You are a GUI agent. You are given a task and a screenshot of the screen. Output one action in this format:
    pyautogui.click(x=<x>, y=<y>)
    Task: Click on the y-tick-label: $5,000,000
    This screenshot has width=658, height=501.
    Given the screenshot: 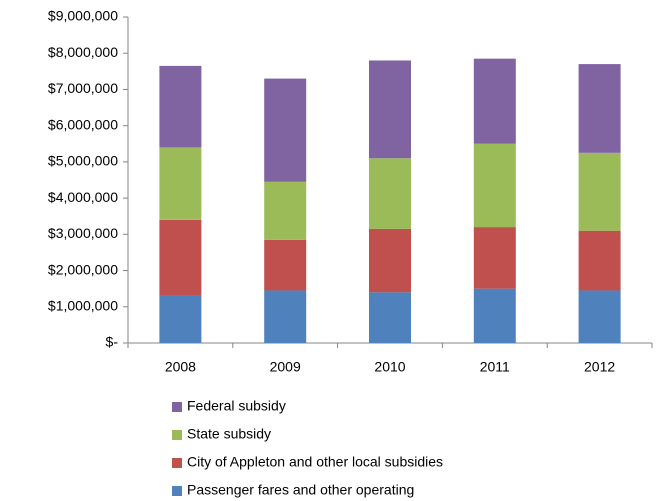 What is the action you would take?
    pyautogui.click(x=83, y=161)
    